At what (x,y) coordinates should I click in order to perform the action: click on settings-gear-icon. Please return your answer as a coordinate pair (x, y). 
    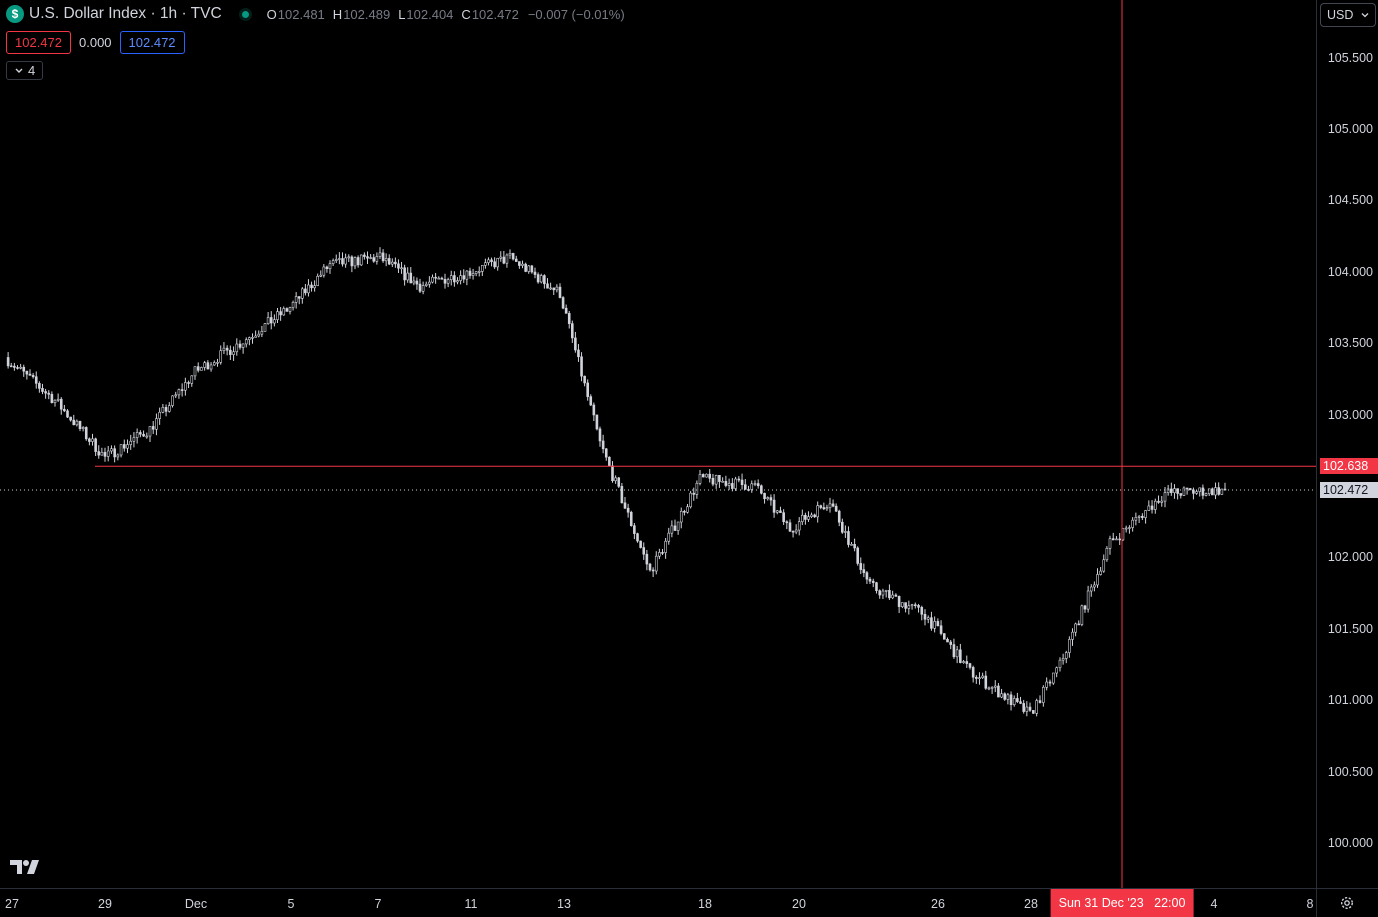
    Looking at the image, I should click on (1347, 903).